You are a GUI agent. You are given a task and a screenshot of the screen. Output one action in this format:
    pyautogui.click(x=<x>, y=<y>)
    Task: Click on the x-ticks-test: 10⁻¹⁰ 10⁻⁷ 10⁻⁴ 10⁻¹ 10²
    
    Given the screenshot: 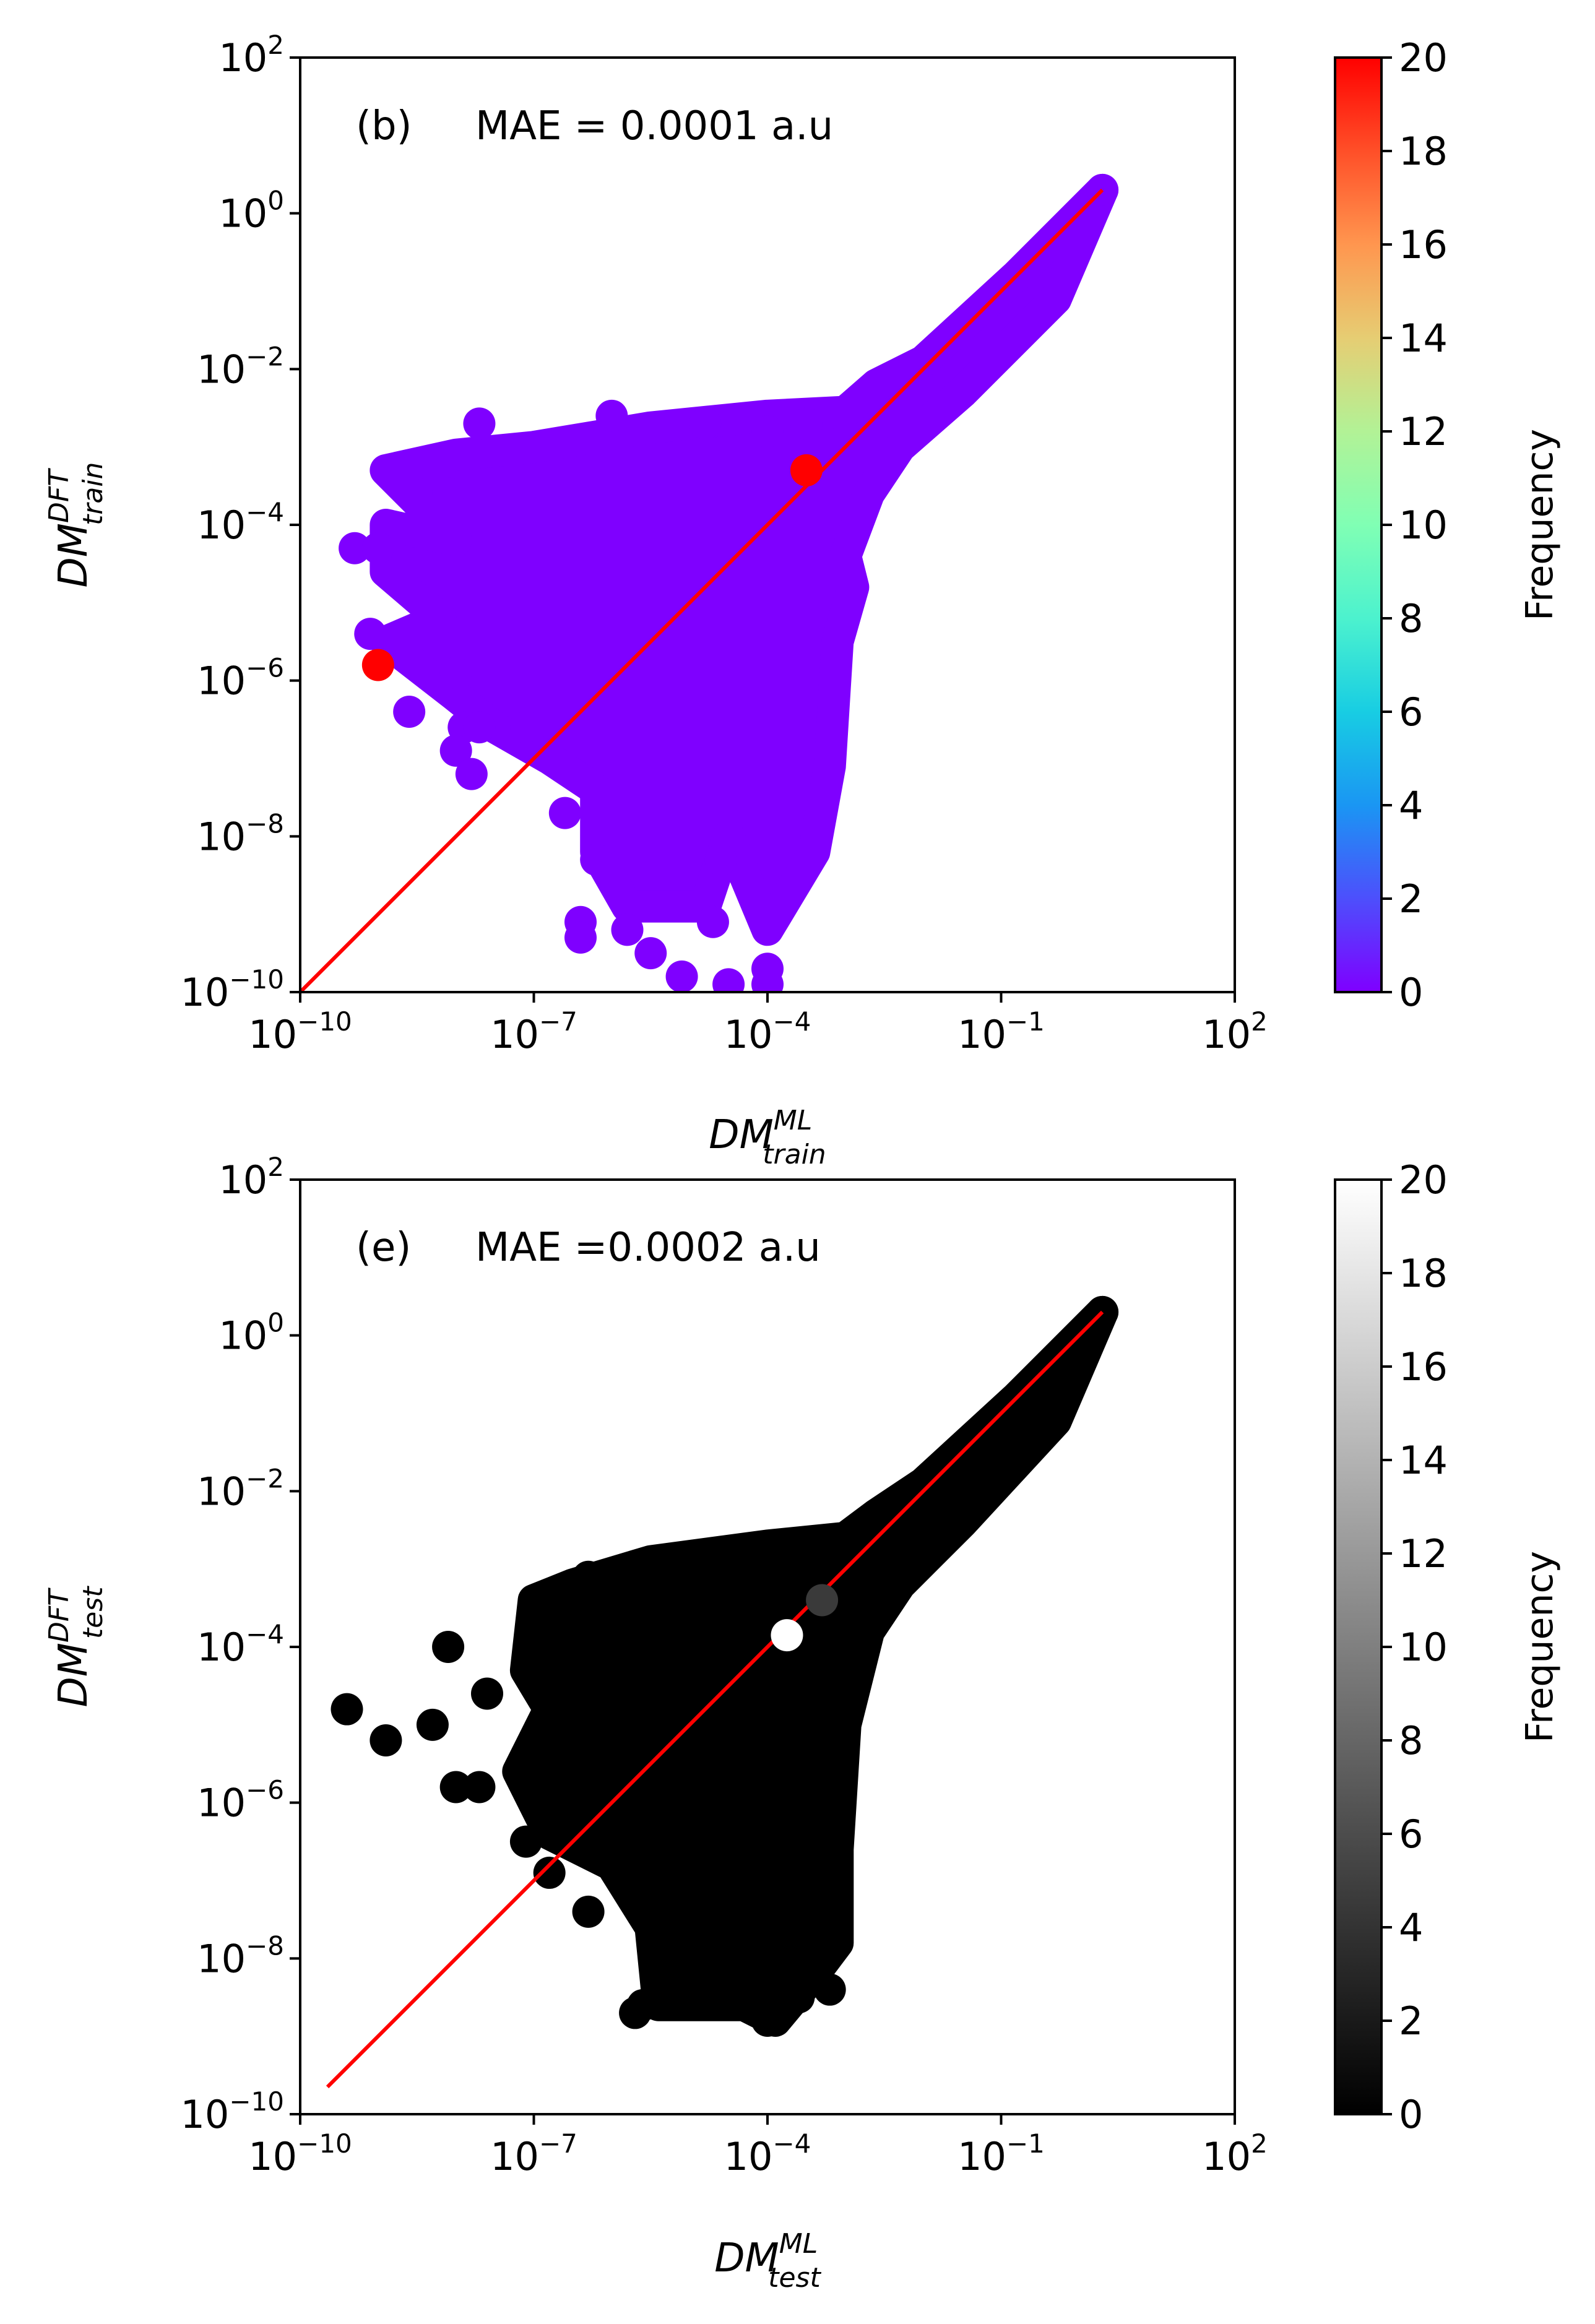 What is the action you would take?
    pyautogui.click(x=758, y=2146)
    